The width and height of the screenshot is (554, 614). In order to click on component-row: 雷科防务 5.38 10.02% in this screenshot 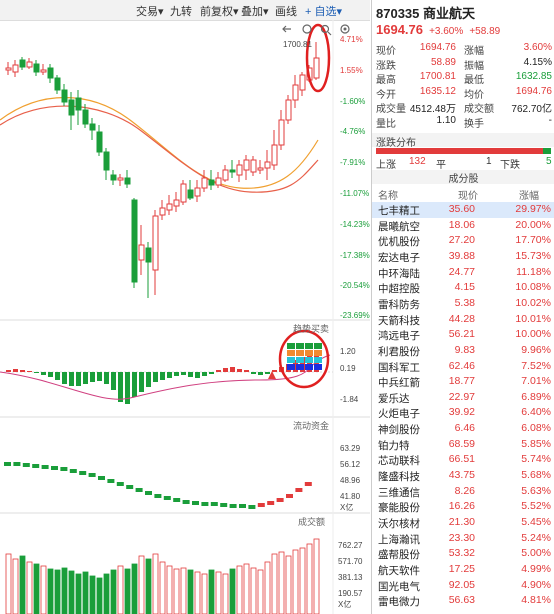, I will do `click(463, 304)`.